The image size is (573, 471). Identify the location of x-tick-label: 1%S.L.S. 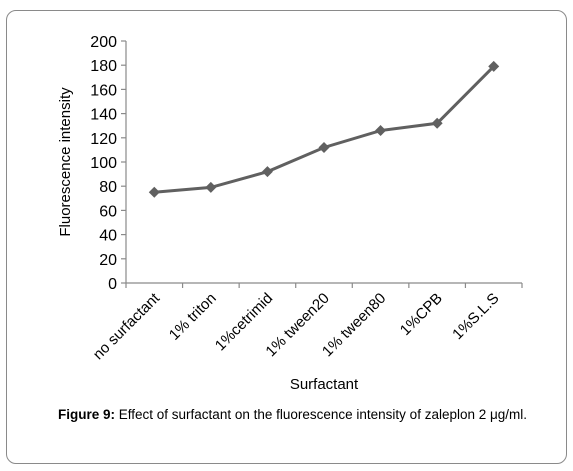
(475, 316).